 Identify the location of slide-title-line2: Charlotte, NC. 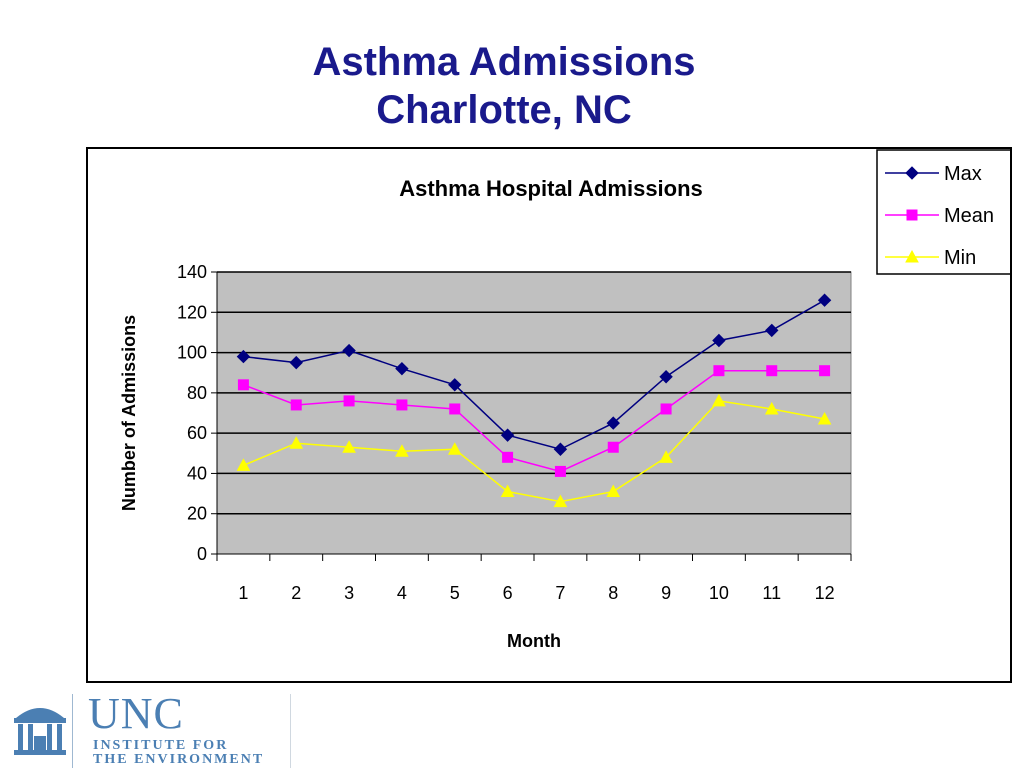
(504, 110).